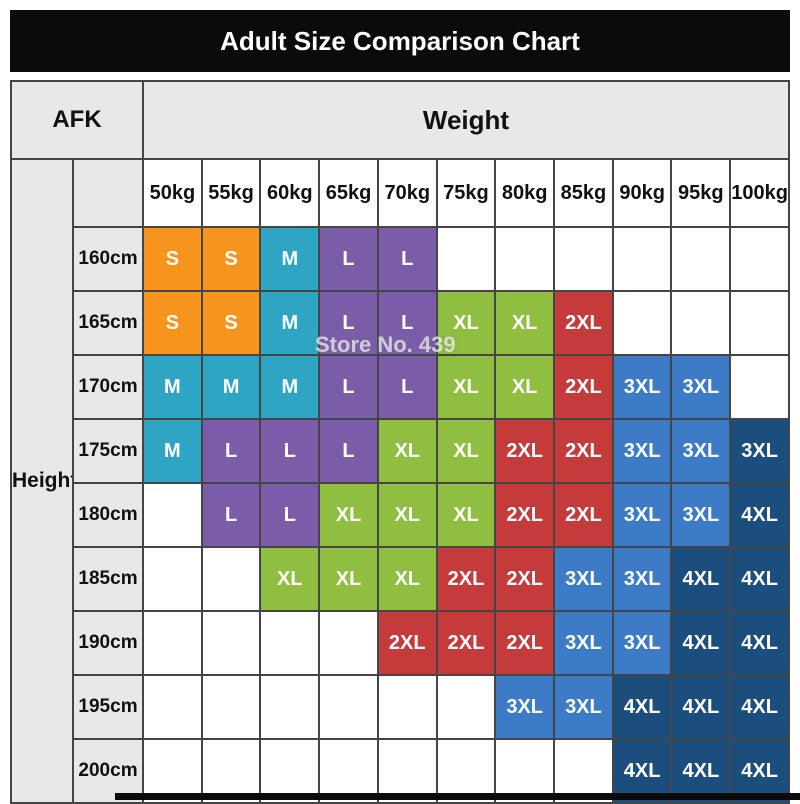  Describe the element at coordinates (525, 193) in the screenshot. I see `weight-col-label: 80kg` at that location.